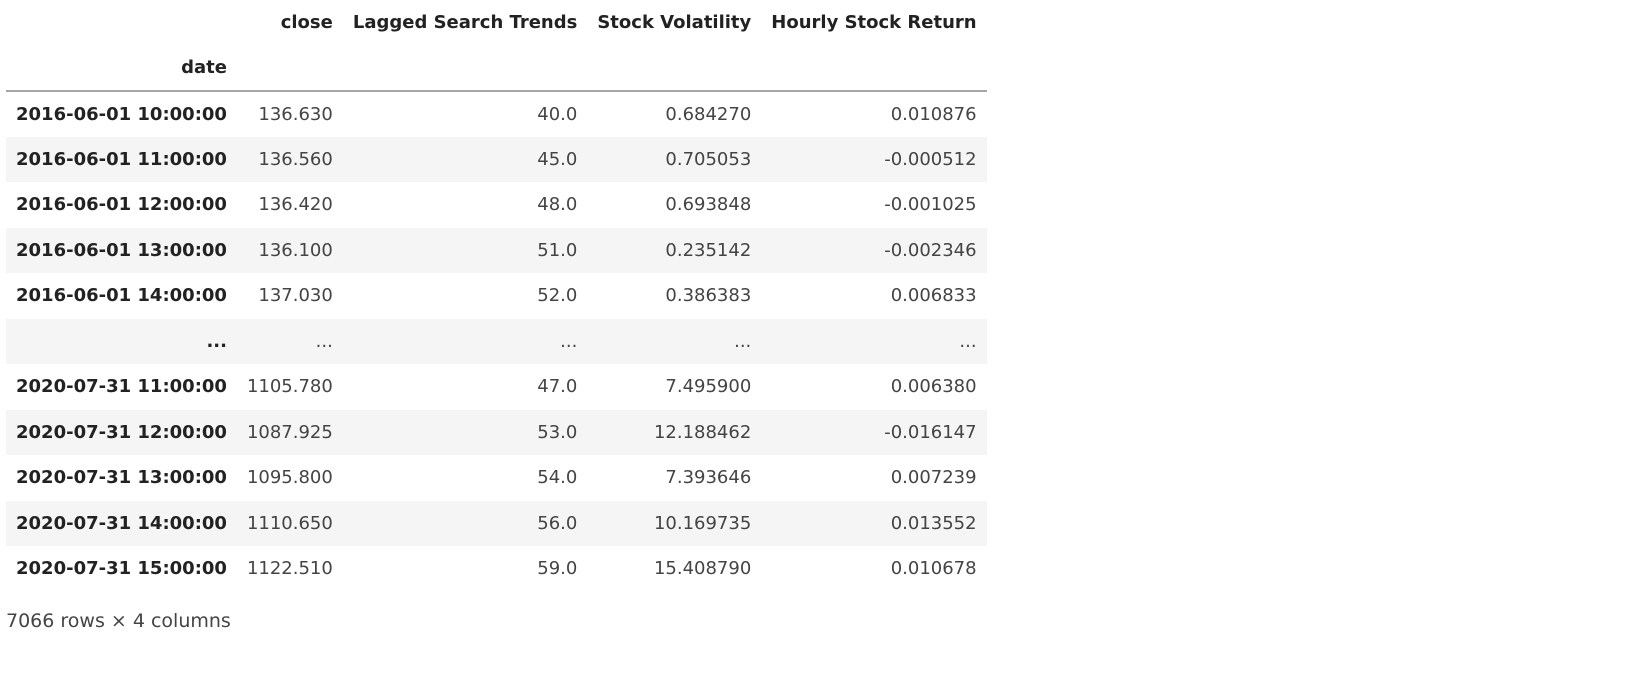 The width and height of the screenshot is (1643, 673). Describe the element at coordinates (557, 478) in the screenshot. I see `table-cell: 54.0` at that location.